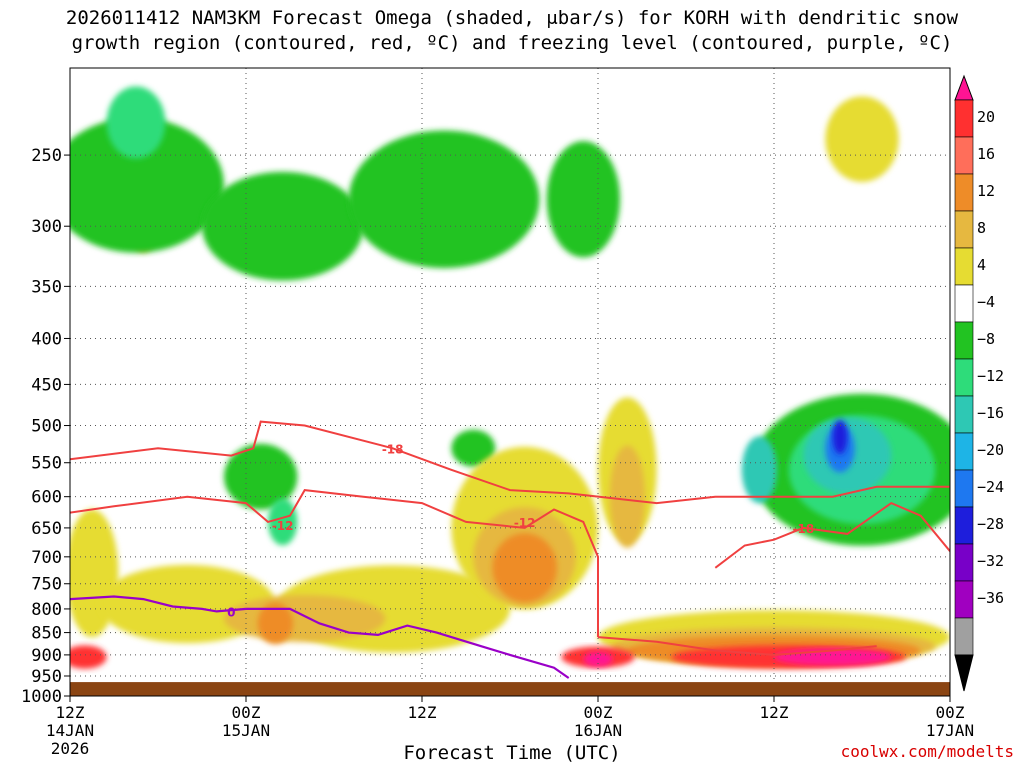 The image size is (1024, 768). I want to click on colorbar-label: 4, so click(981, 265).